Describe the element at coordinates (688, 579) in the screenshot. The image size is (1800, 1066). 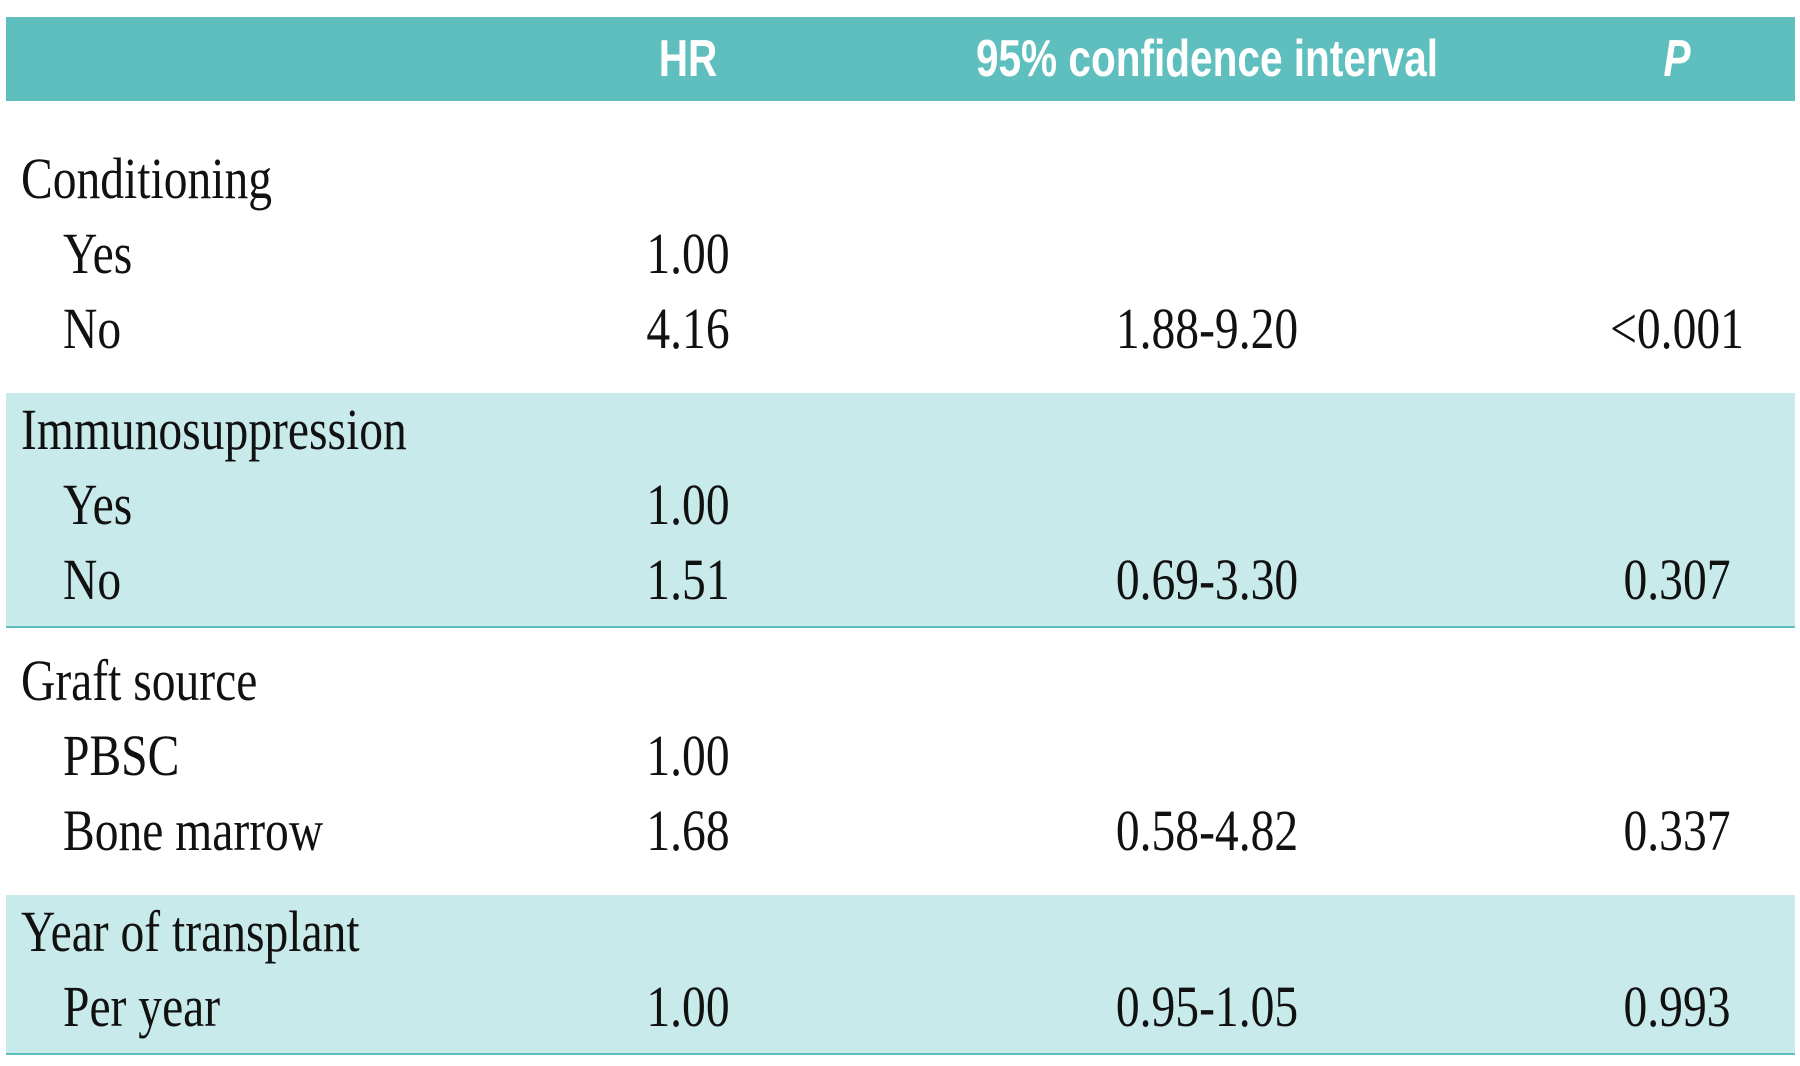
I see `cell-hr: 1.51` at that location.